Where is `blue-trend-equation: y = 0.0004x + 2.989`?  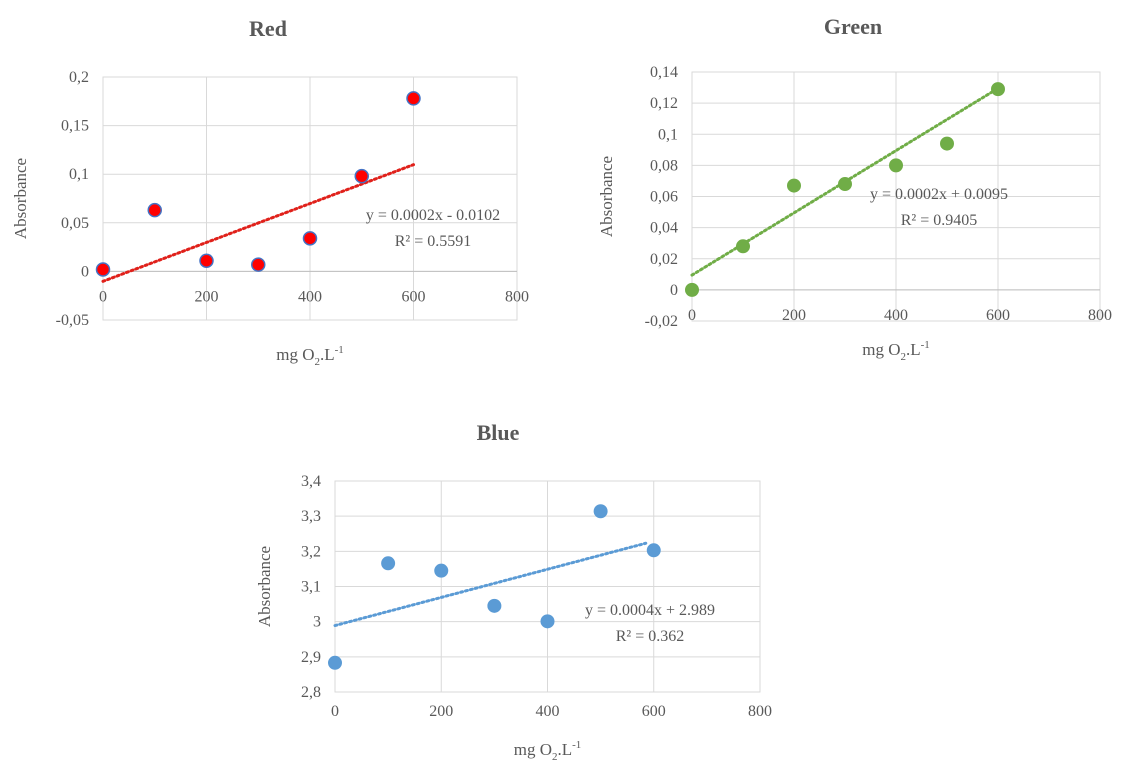
blue-trend-equation: y = 0.0004x + 2.989 is located at coordinates (650, 610).